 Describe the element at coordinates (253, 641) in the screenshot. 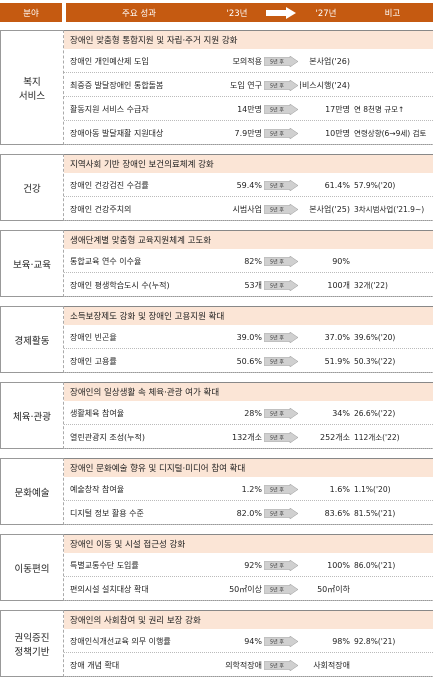

I see `value-2023: 94%` at that location.